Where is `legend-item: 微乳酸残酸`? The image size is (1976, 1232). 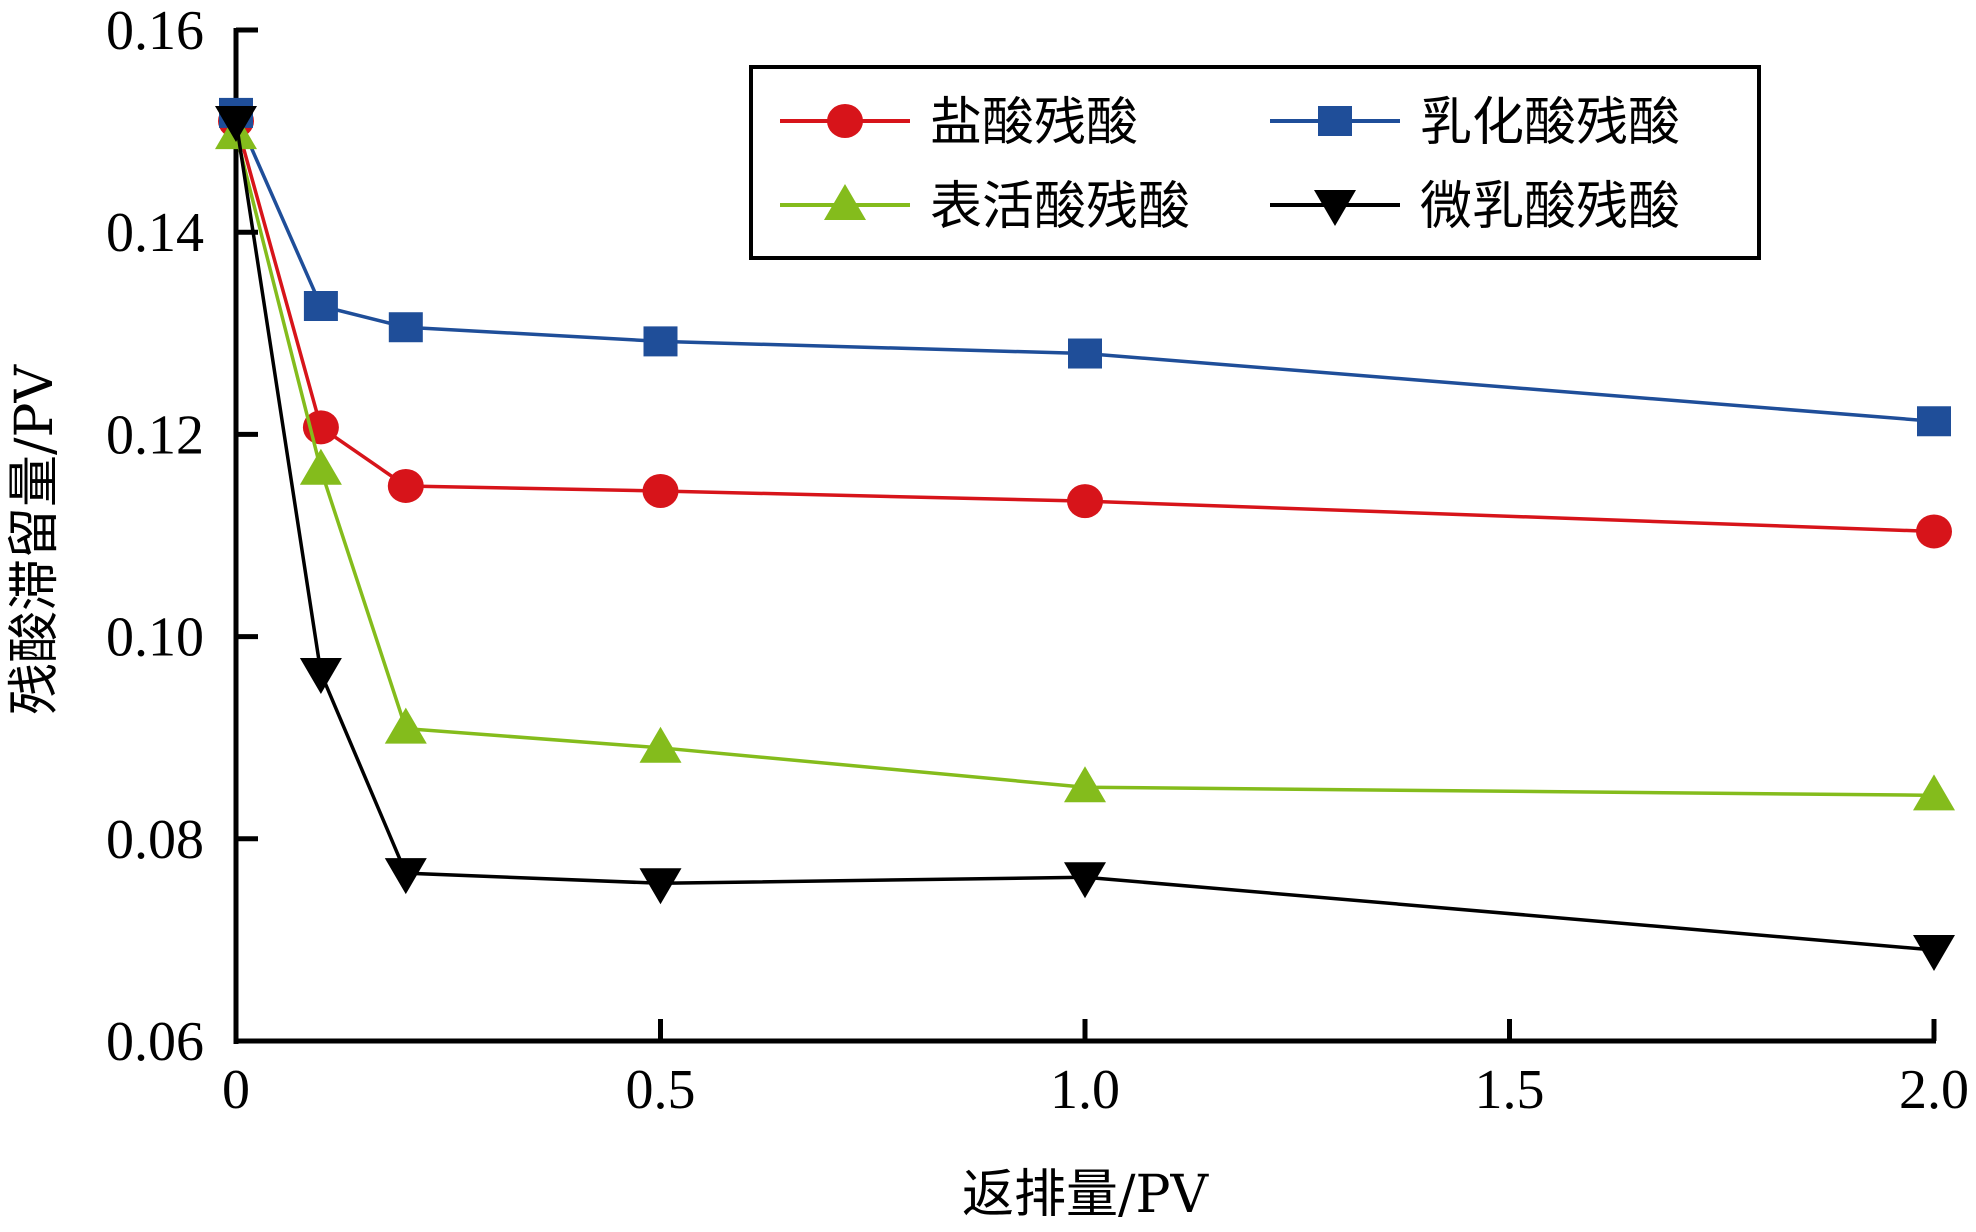
legend-item: 微乳酸残酸 is located at coordinates (1475, 207).